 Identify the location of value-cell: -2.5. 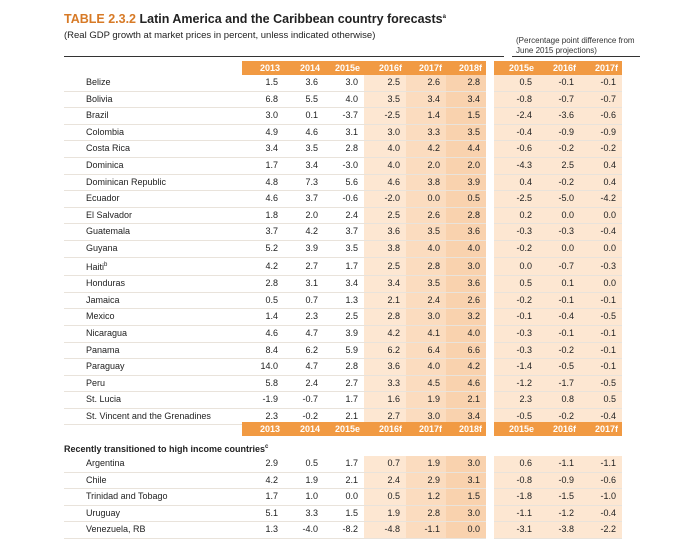
(385, 116).